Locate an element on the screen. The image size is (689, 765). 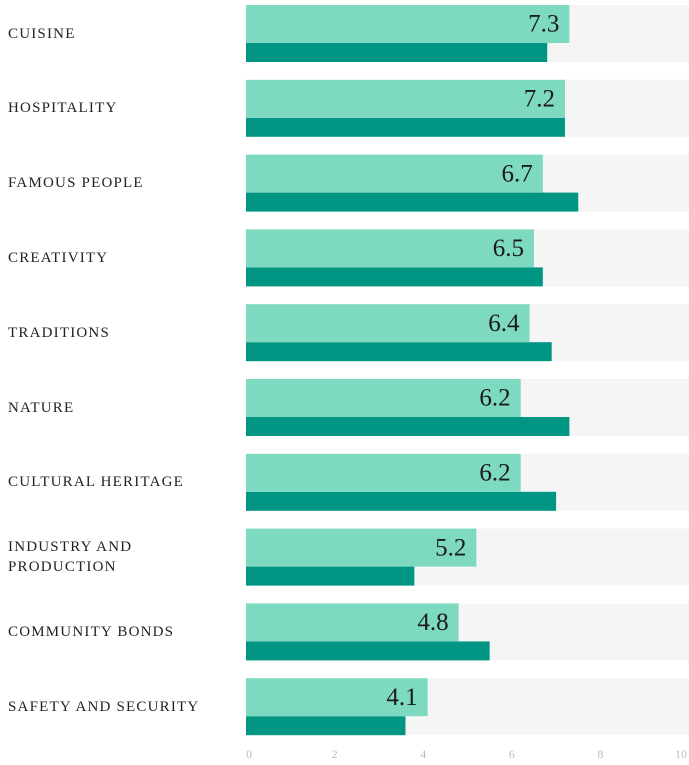
category-label: SAFETY AND SECURITY is located at coordinates (104, 706).